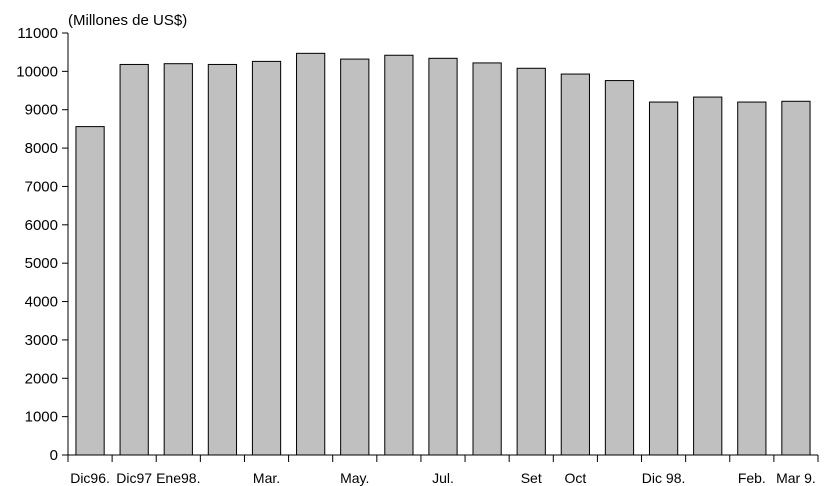 This screenshot has width=829, height=486. Describe the element at coordinates (531, 478) in the screenshot. I see `x-tick-label: Set` at that location.